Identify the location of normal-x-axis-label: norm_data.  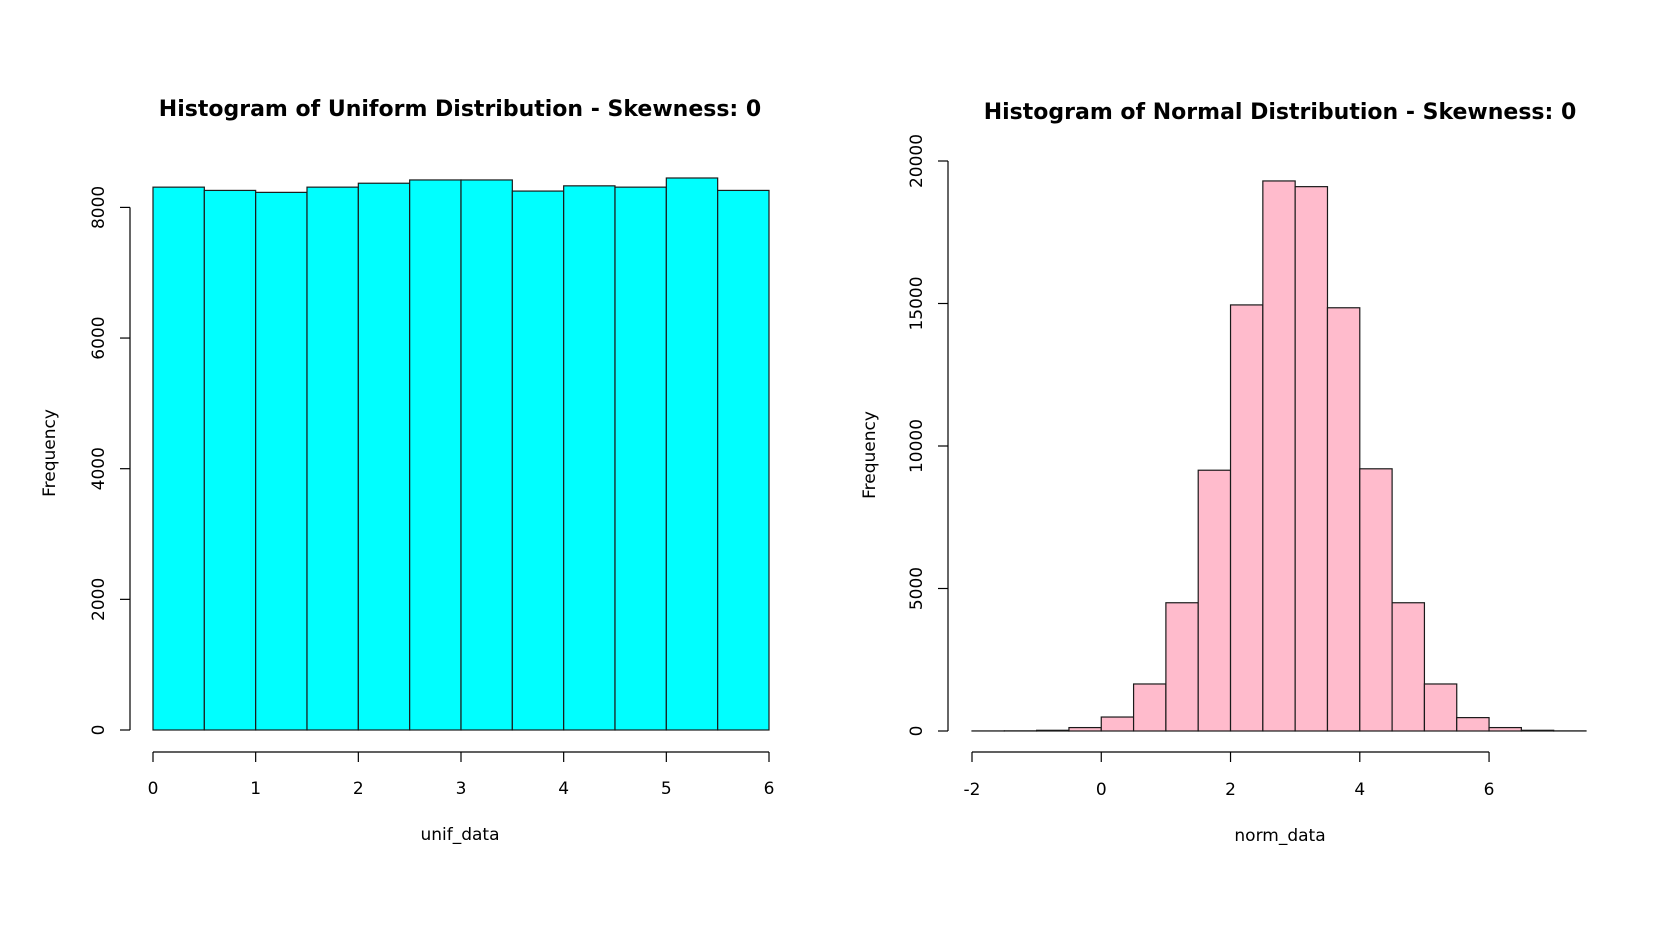
(1279, 836).